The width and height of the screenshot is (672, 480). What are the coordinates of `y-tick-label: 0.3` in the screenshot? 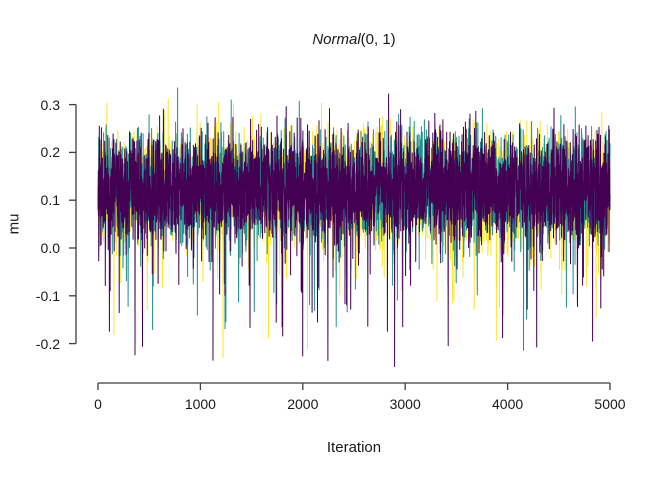 It's located at (50, 104).